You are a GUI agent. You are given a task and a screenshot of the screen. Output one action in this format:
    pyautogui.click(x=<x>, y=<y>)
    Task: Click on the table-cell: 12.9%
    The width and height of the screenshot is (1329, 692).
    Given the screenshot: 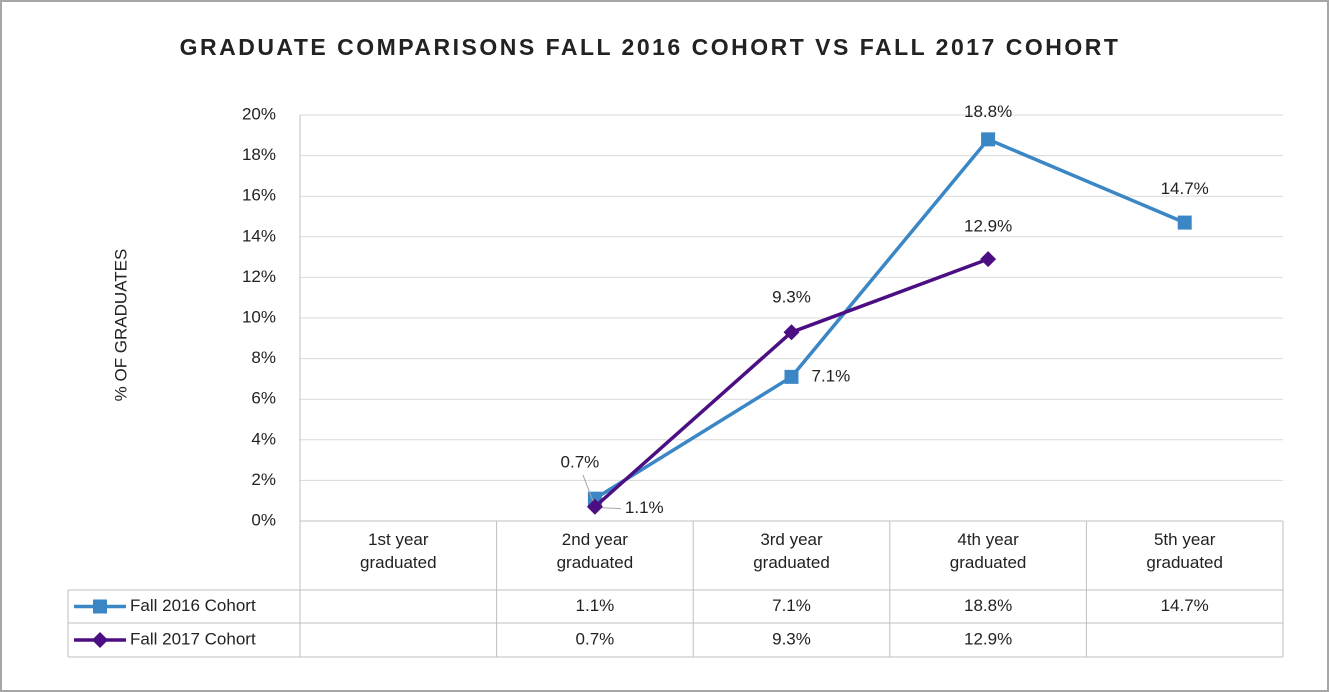 What is the action you would take?
    pyautogui.click(x=988, y=638)
    